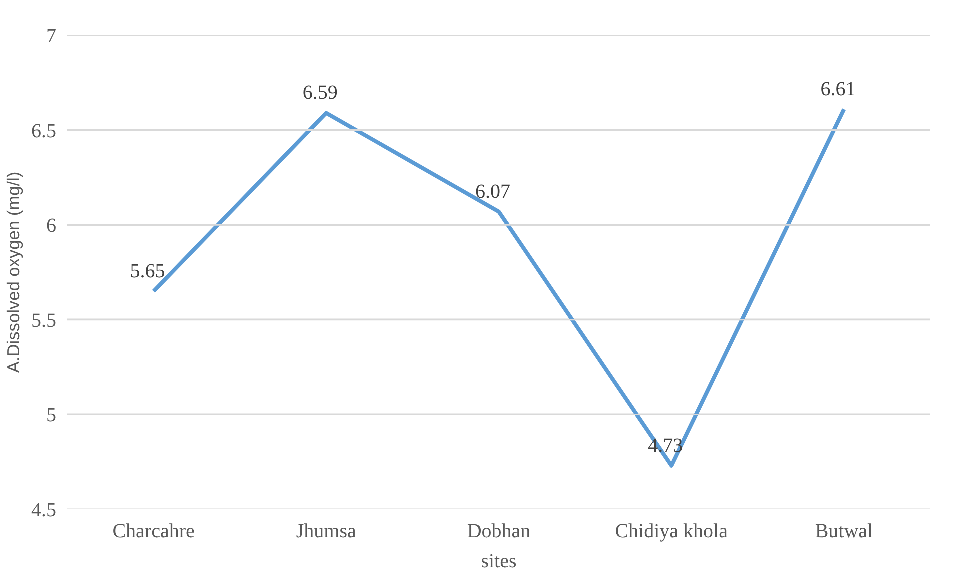 Image resolution: width=958 pixels, height=581 pixels. Describe the element at coordinates (44, 321) in the screenshot. I see `y-tick-label: 5.5` at that location.